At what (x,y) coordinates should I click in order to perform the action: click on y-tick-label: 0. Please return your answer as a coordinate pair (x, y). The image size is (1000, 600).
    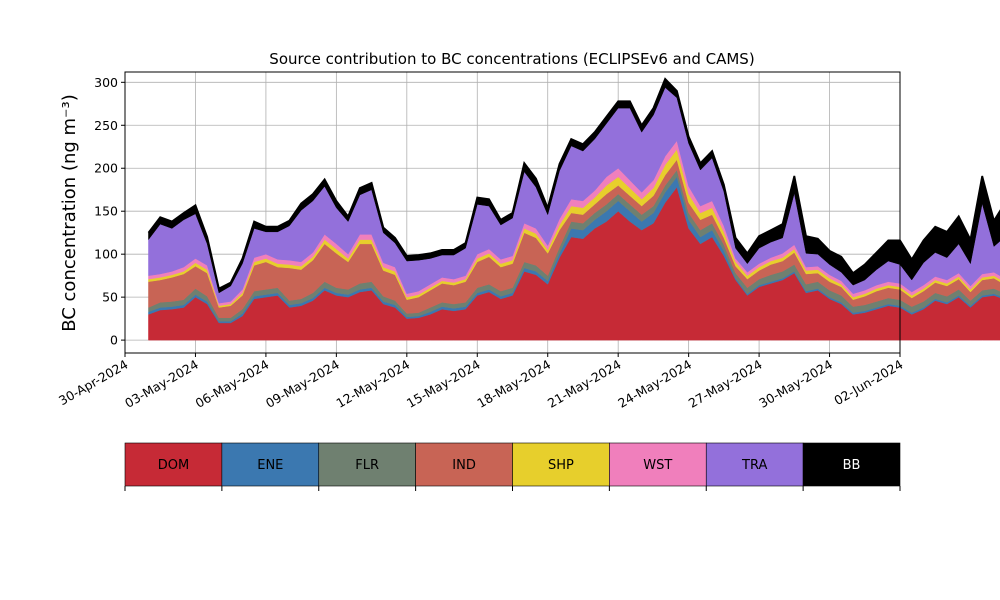
    Looking at the image, I should click on (114, 340).